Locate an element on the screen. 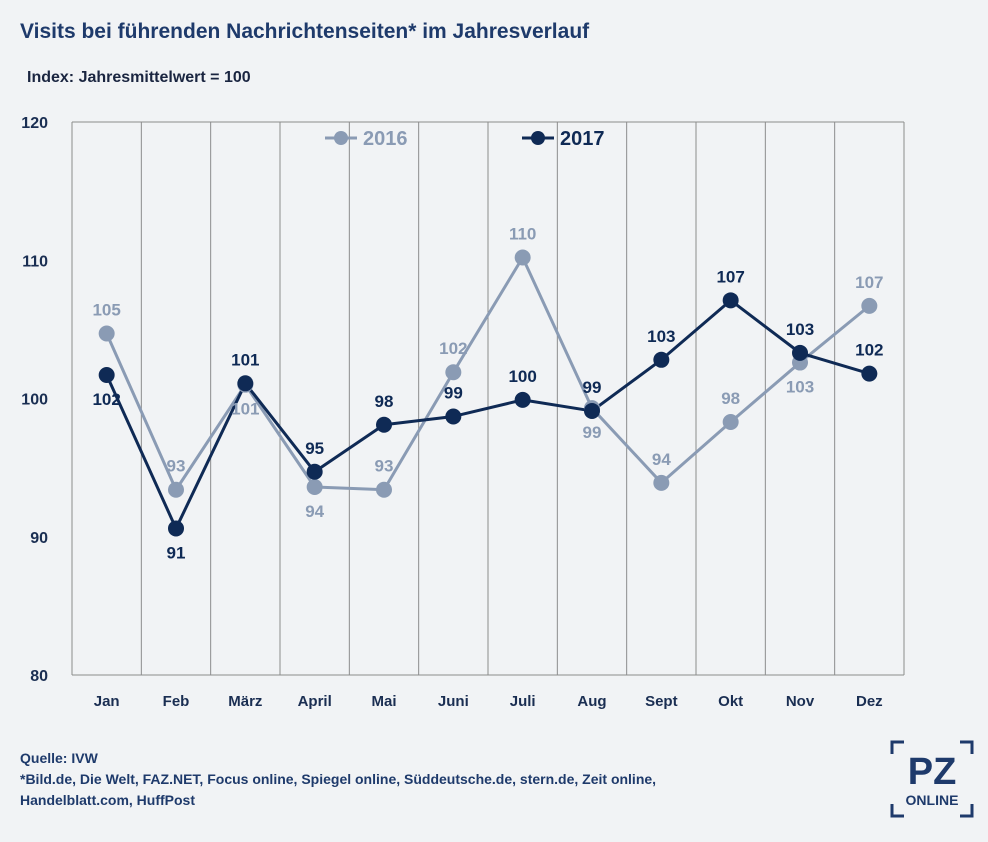  logo-corner-br is located at coordinates (967, 811).